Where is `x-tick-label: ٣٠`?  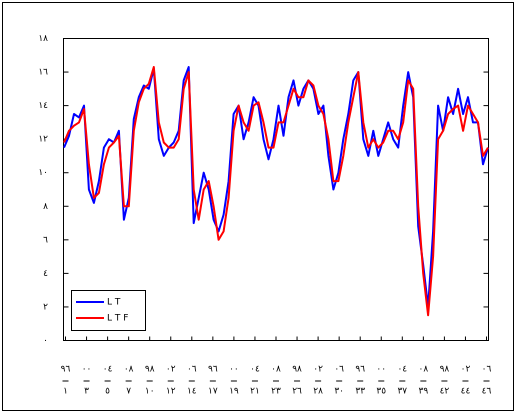
x-tick-label: ٣٠ is located at coordinates (339, 392).